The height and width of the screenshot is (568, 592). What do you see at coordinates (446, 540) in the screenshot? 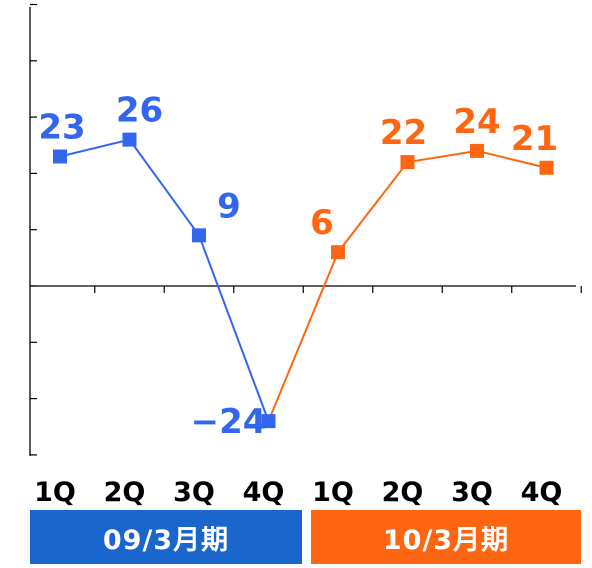
I see `period-label-fy10: 10/3月期` at bounding box center [446, 540].